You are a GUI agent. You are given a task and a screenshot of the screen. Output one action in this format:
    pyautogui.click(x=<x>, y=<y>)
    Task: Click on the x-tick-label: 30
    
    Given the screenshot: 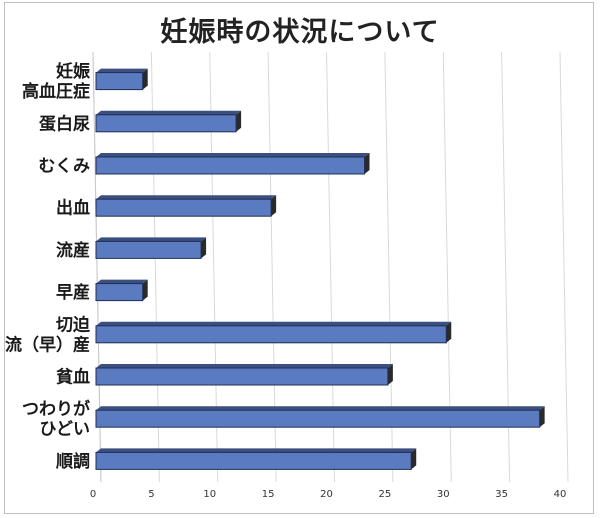 What is the action you would take?
    pyautogui.click(x=443, y=494)
    